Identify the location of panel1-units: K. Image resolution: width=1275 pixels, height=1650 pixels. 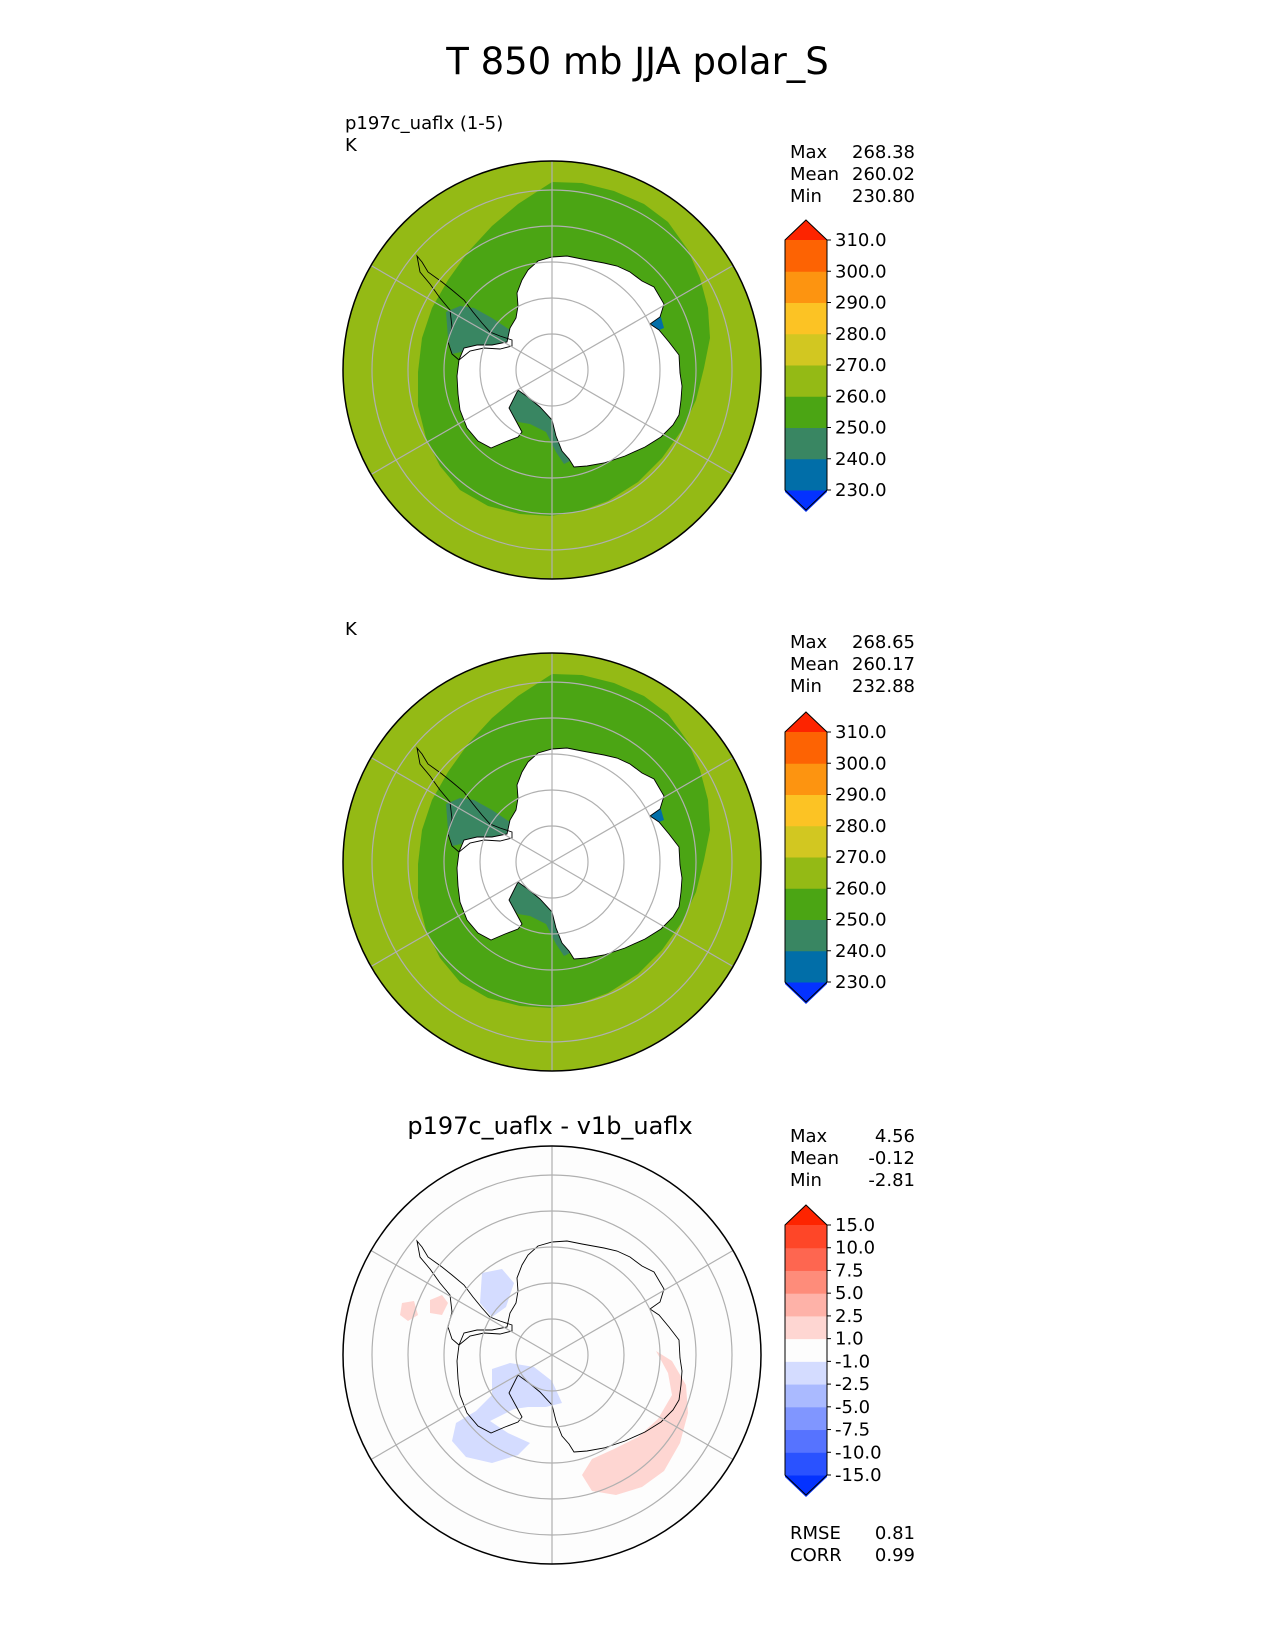
(351, 145).